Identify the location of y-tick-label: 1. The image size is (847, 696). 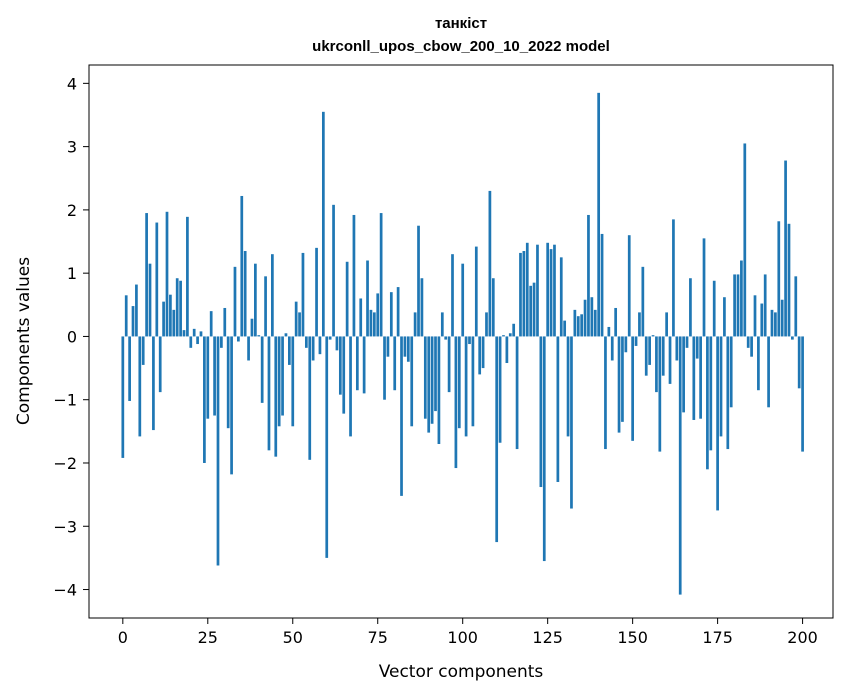
(72, 273).